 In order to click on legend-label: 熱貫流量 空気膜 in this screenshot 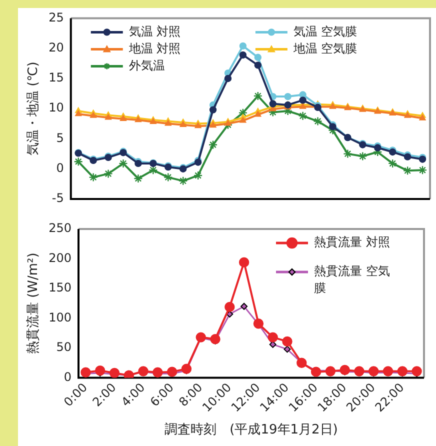, I will do `click(352, 280)`.